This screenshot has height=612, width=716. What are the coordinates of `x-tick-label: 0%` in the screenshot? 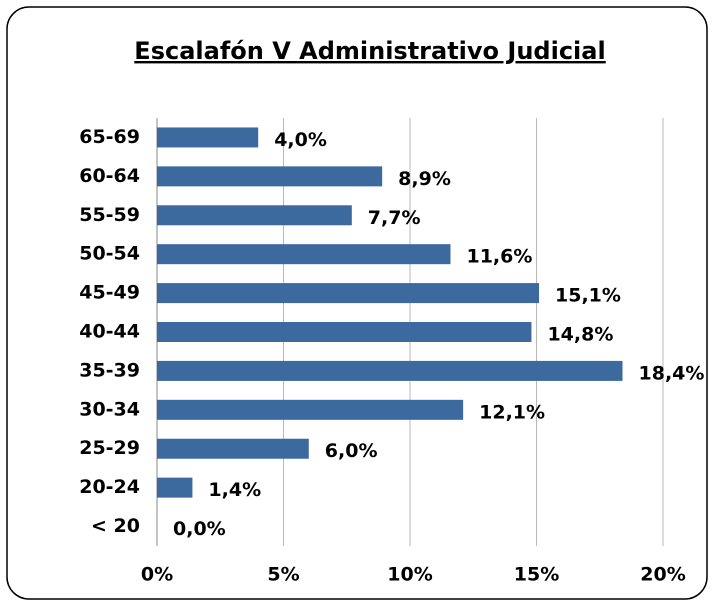 It's located at (157, 575).